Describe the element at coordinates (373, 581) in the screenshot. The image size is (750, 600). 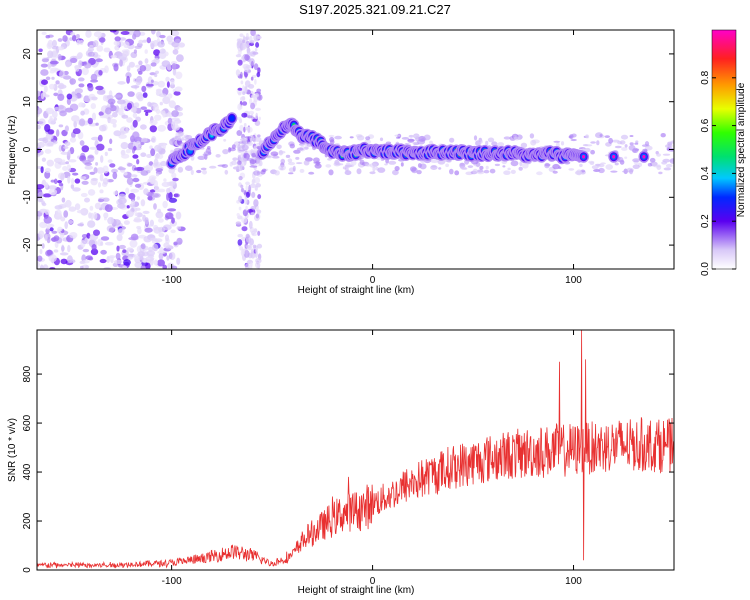
I see `snr-x-tick-label: 0` at that location.